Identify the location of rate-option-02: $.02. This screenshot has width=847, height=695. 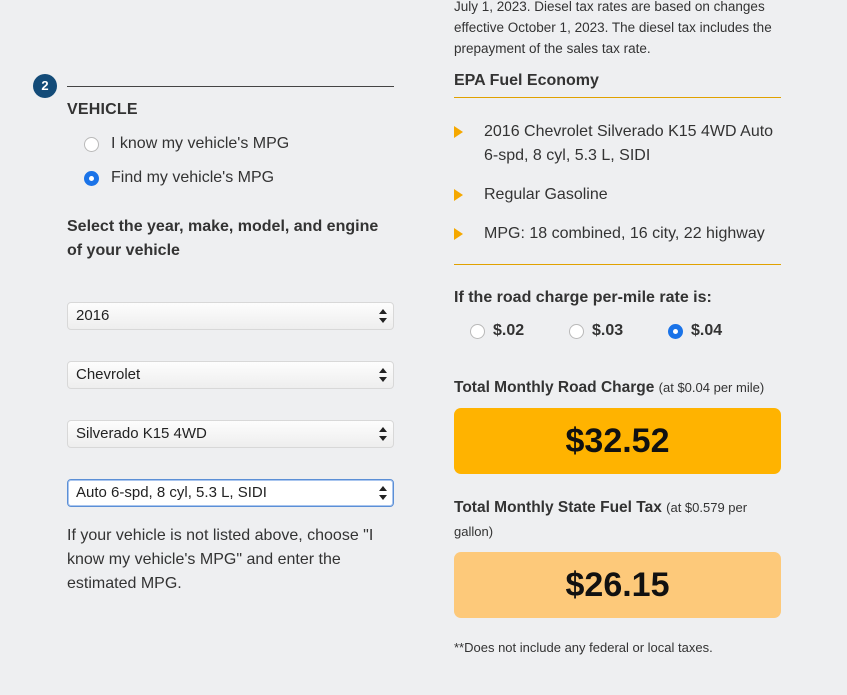
(497, 331).